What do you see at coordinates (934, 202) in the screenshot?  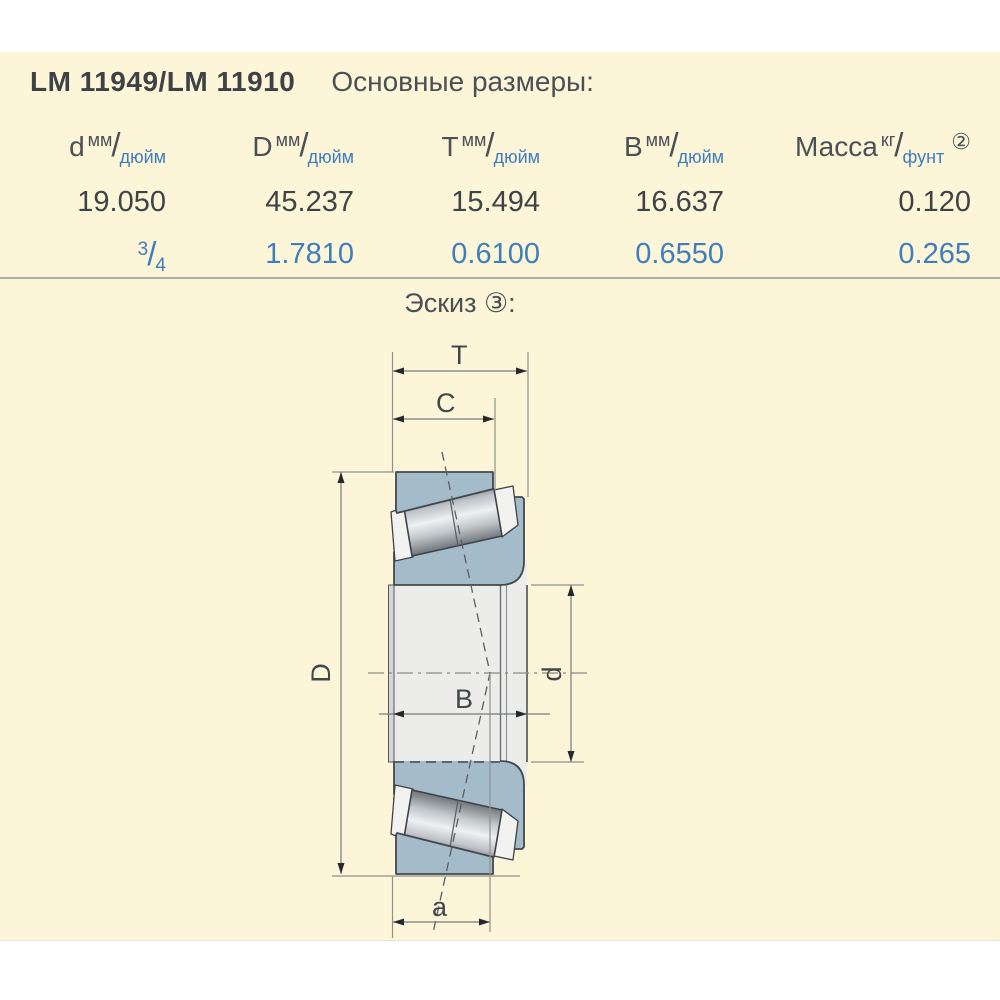 I see `value-mass-kg: 0.120` at bounding box center [934, 202].